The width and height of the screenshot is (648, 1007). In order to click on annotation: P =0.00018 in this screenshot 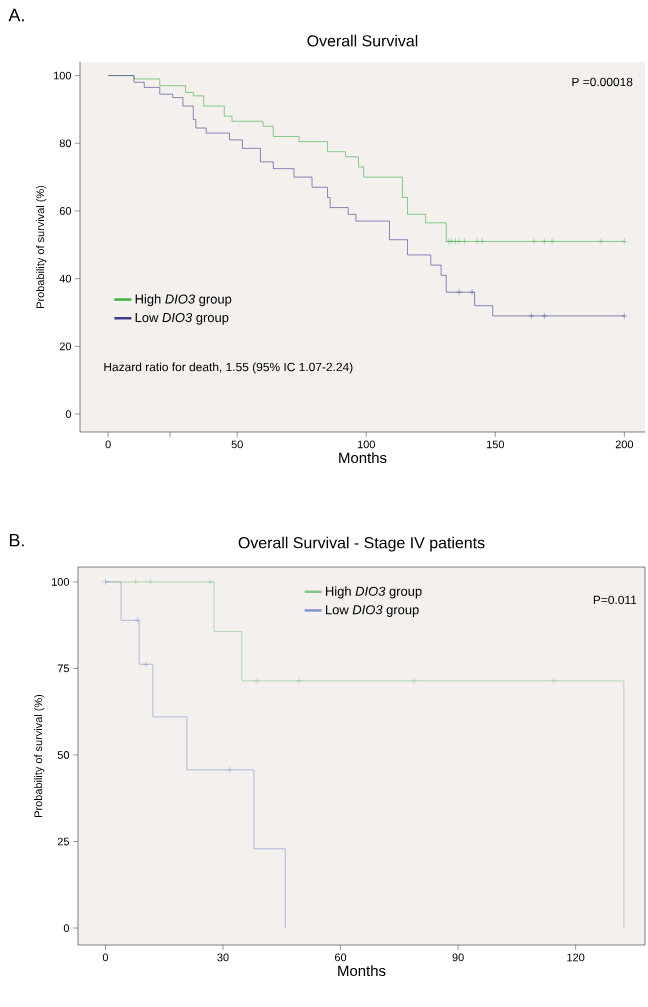, I will do `click(602, 82)`.